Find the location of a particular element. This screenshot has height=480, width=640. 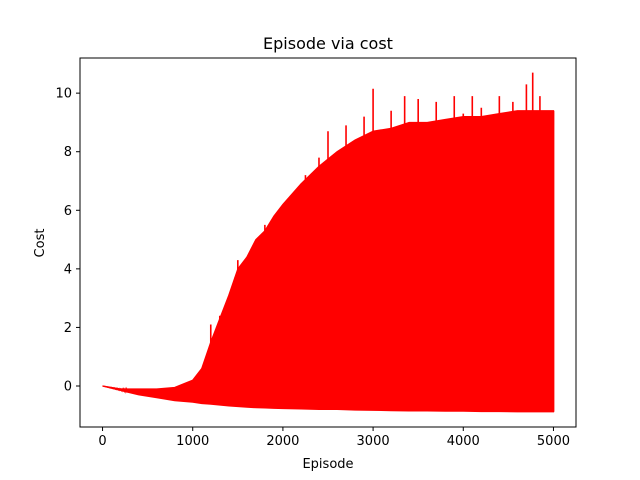

y-tick-label: 10 is located at coordinates (63, 94).